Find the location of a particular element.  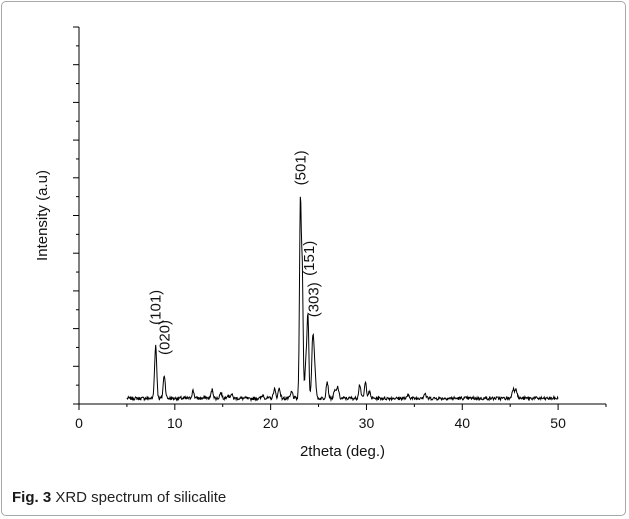

peak-labels: (101)(020) (501) (151) (303) is located at coordinates (235, 252).